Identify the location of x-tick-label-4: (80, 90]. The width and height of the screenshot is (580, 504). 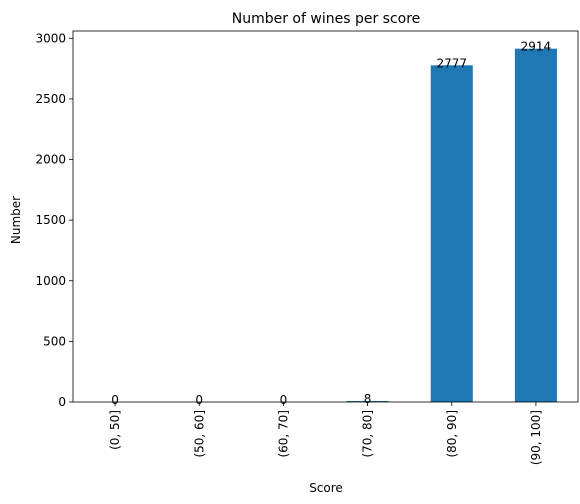
(452, 434).